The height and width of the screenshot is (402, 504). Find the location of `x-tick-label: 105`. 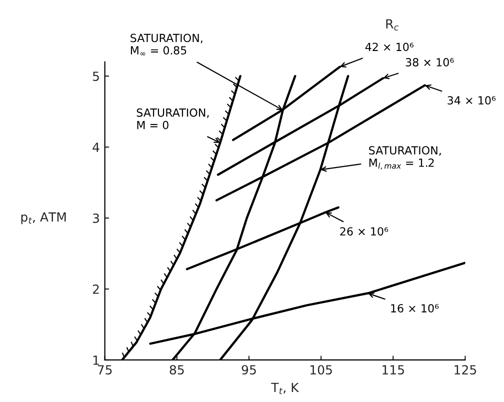

x-tick-label: 105 is located at coordinates (321, 370).